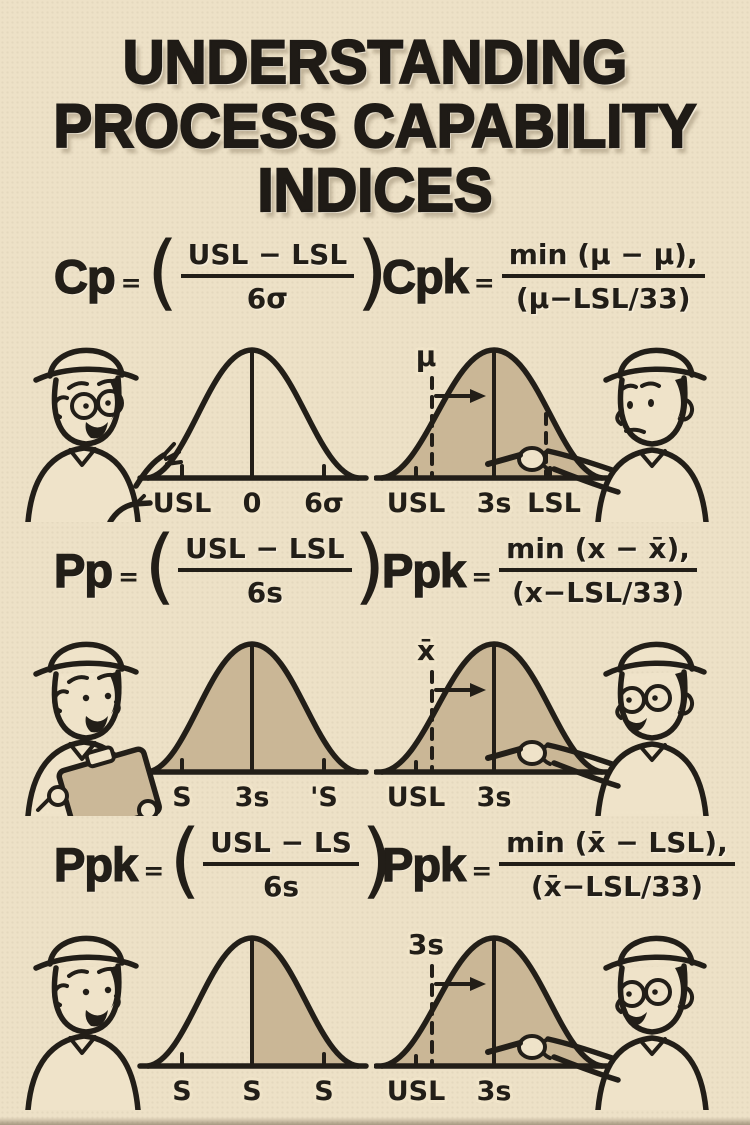 Image resolution: width=750 pixels, height=1125 pixels. I want to click on ppk-left-illustration: S S S, so click(197, 1023).